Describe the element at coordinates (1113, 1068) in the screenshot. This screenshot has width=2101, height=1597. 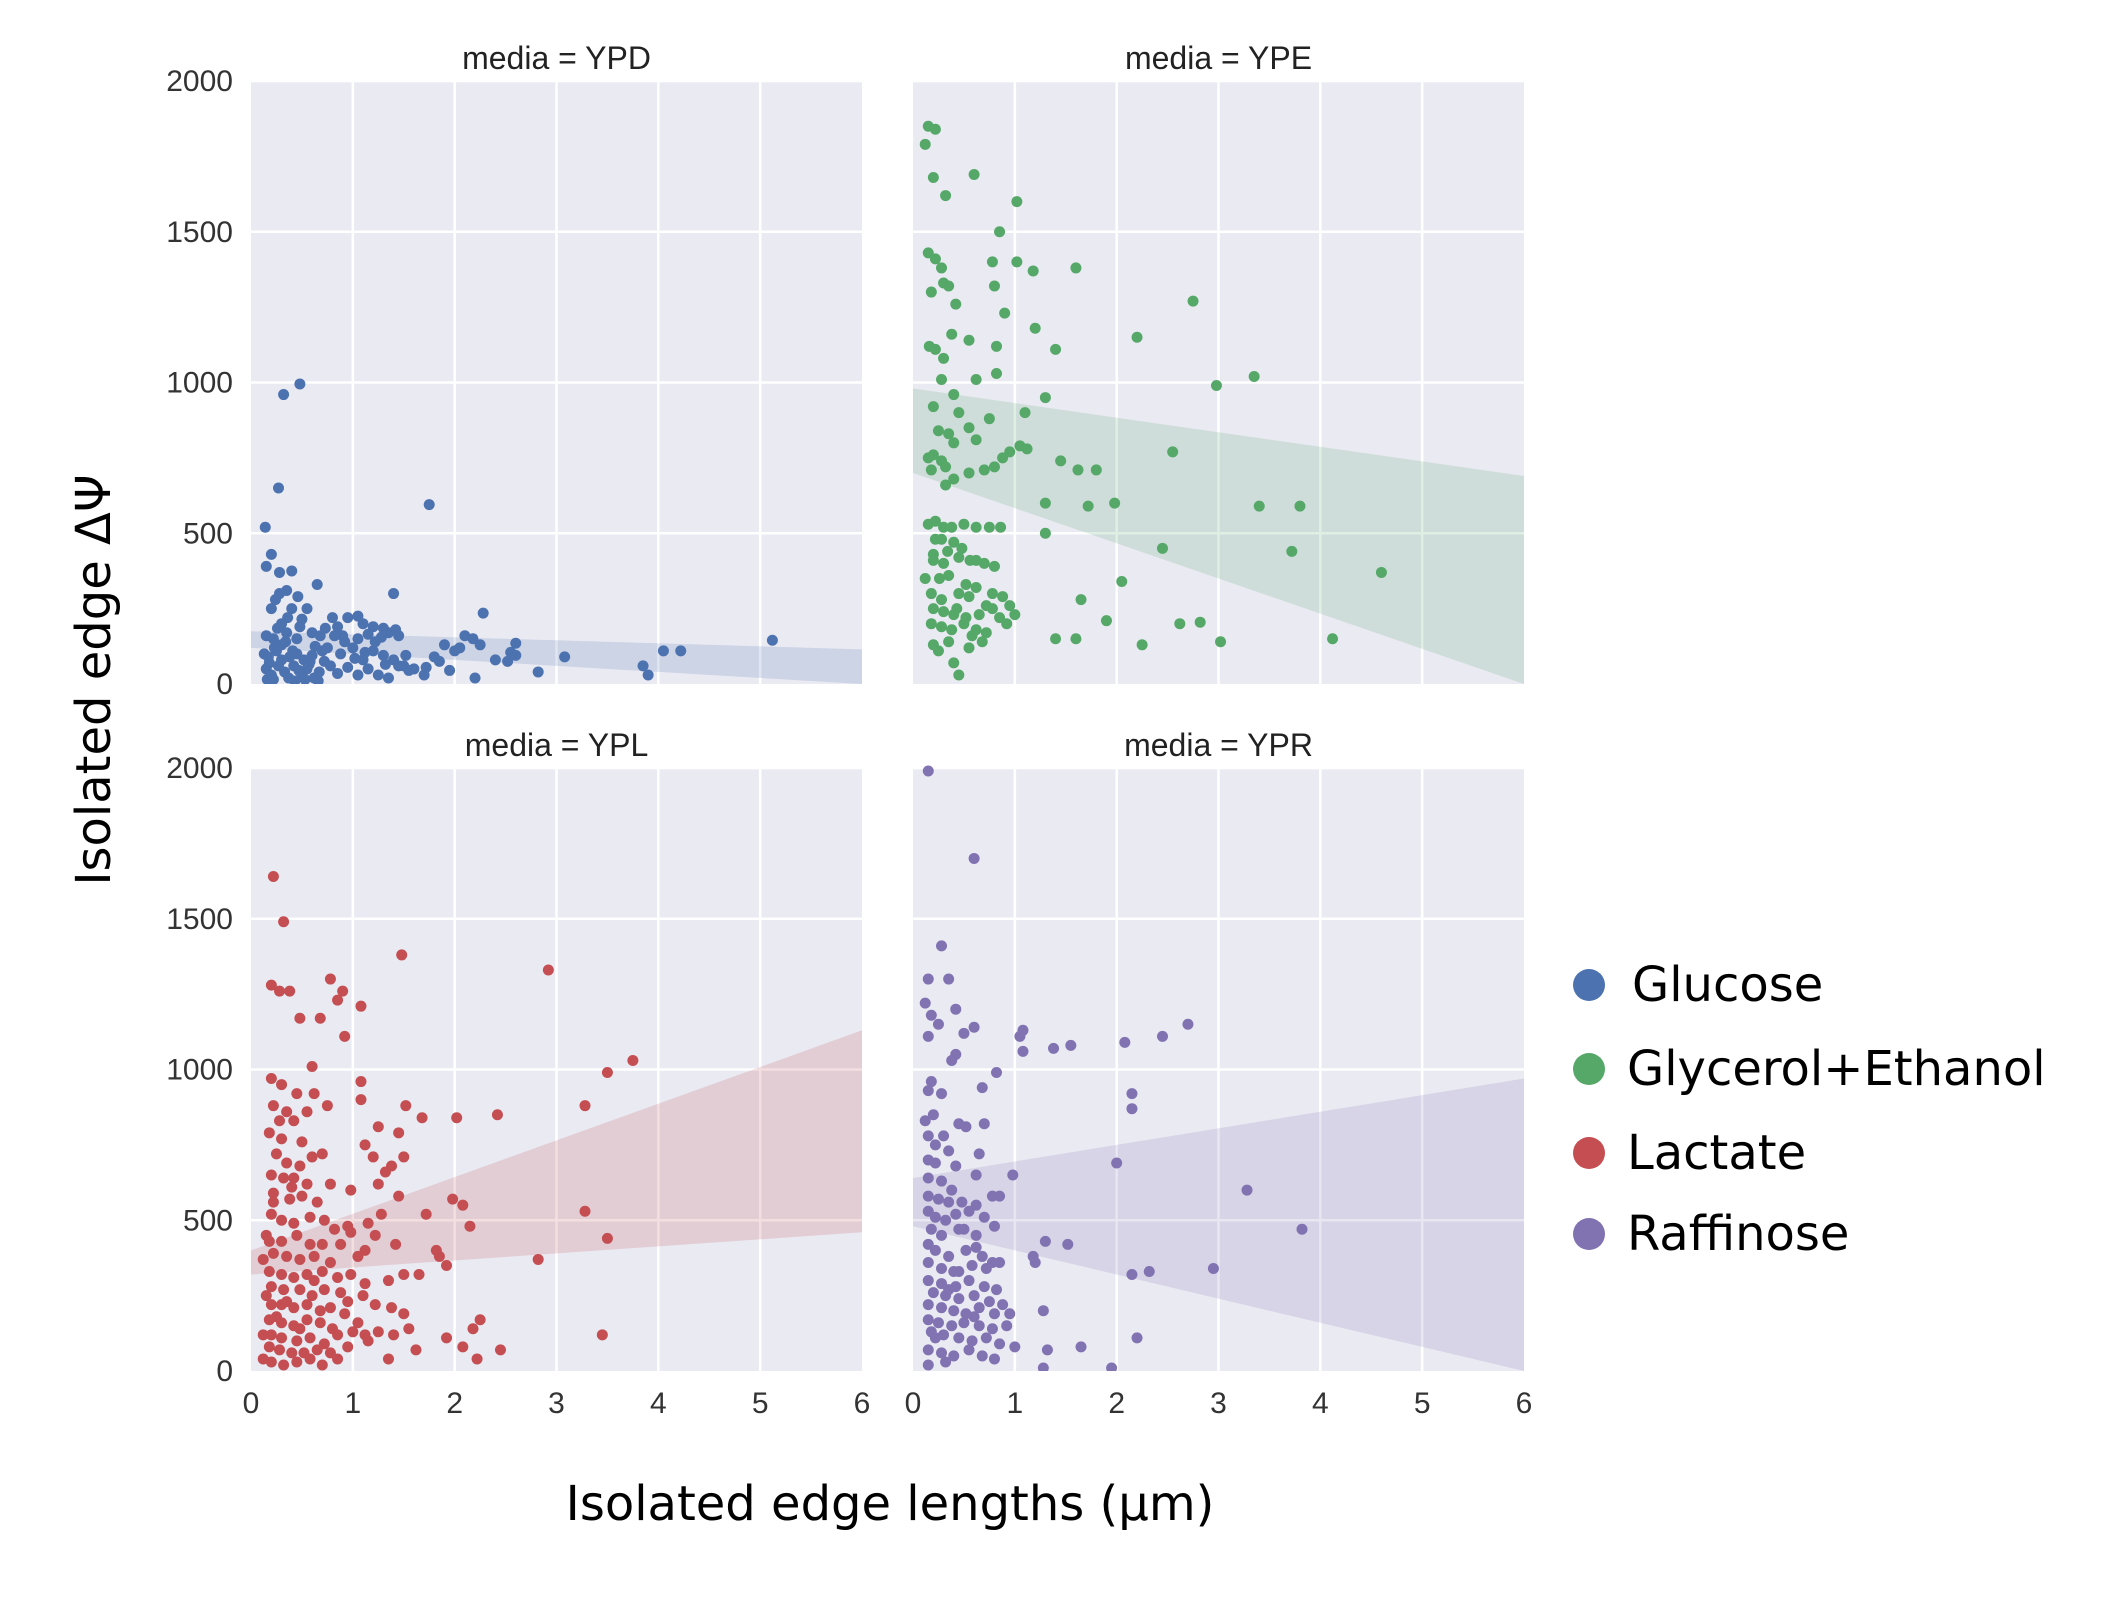
I see `points-ypr` at that location.